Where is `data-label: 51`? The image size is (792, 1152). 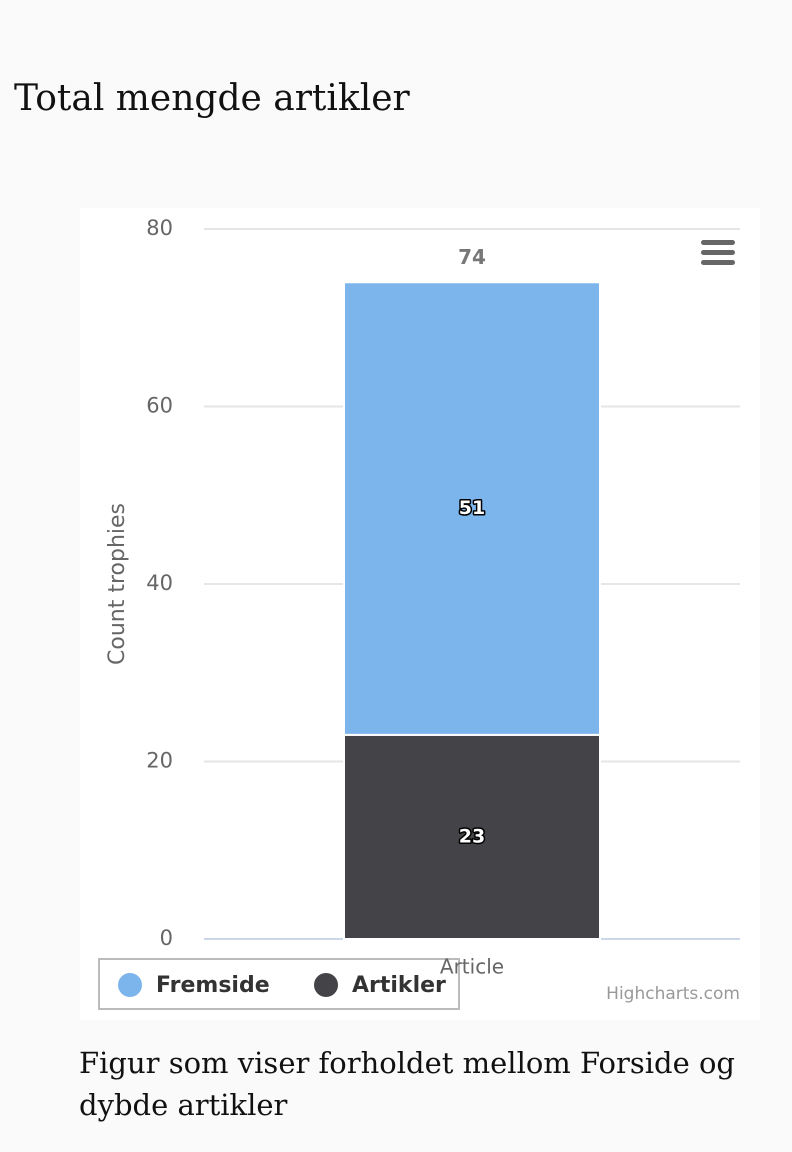
data-label: 51 is located at coordinates (472, 508).